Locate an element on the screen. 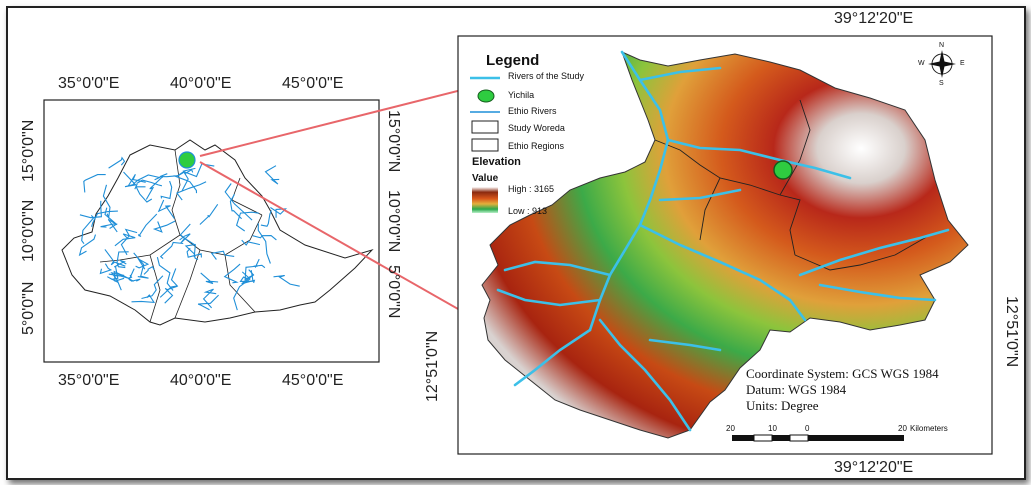  left-top-tick-2: 40°0'0"E is located at coordinates (201, 83).